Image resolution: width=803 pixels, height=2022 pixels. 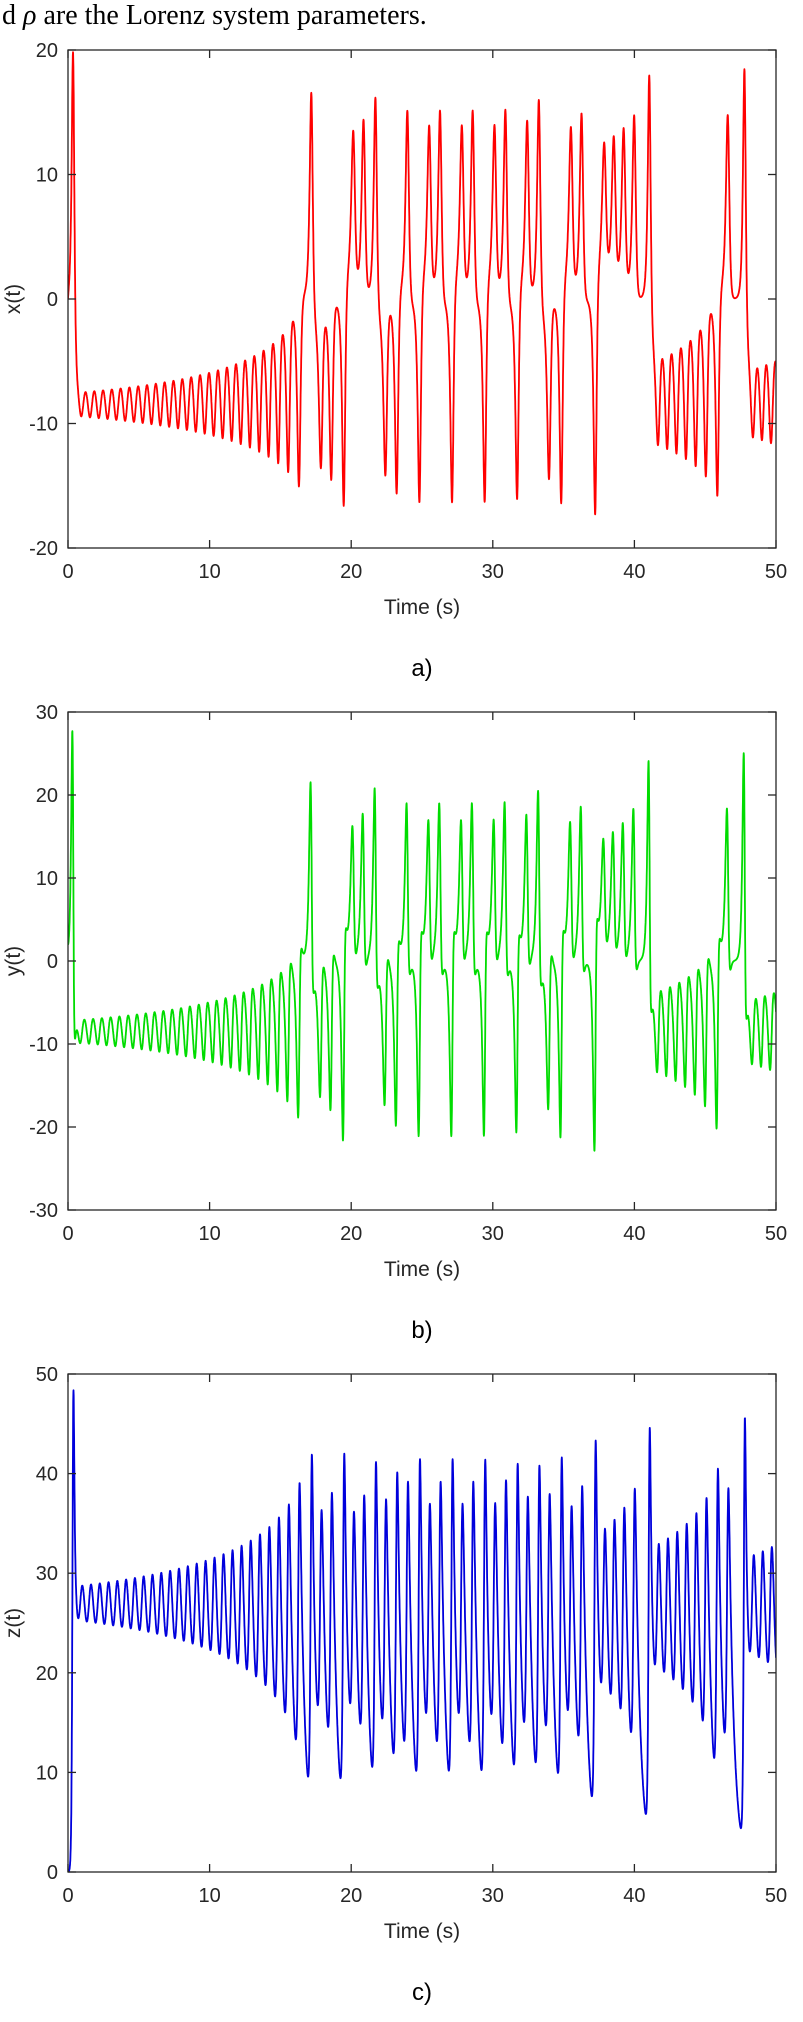 I want to click on top-caption: d ρ are the Lorenz system parameters., so click(x=401, y=18).